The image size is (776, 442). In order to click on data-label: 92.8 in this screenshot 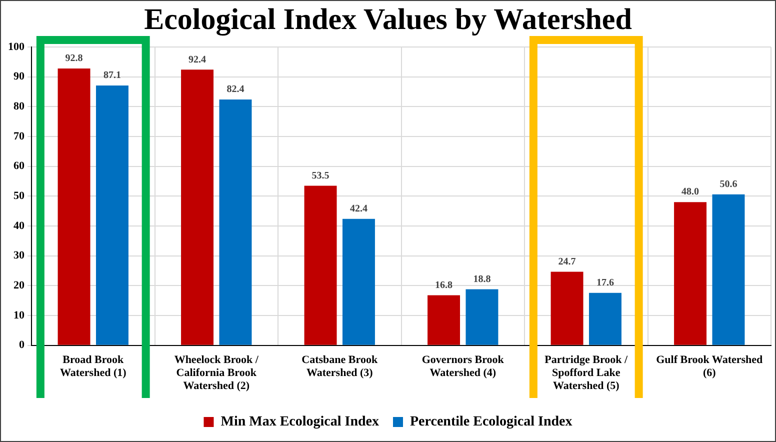, I will do `click(74, 58)`.